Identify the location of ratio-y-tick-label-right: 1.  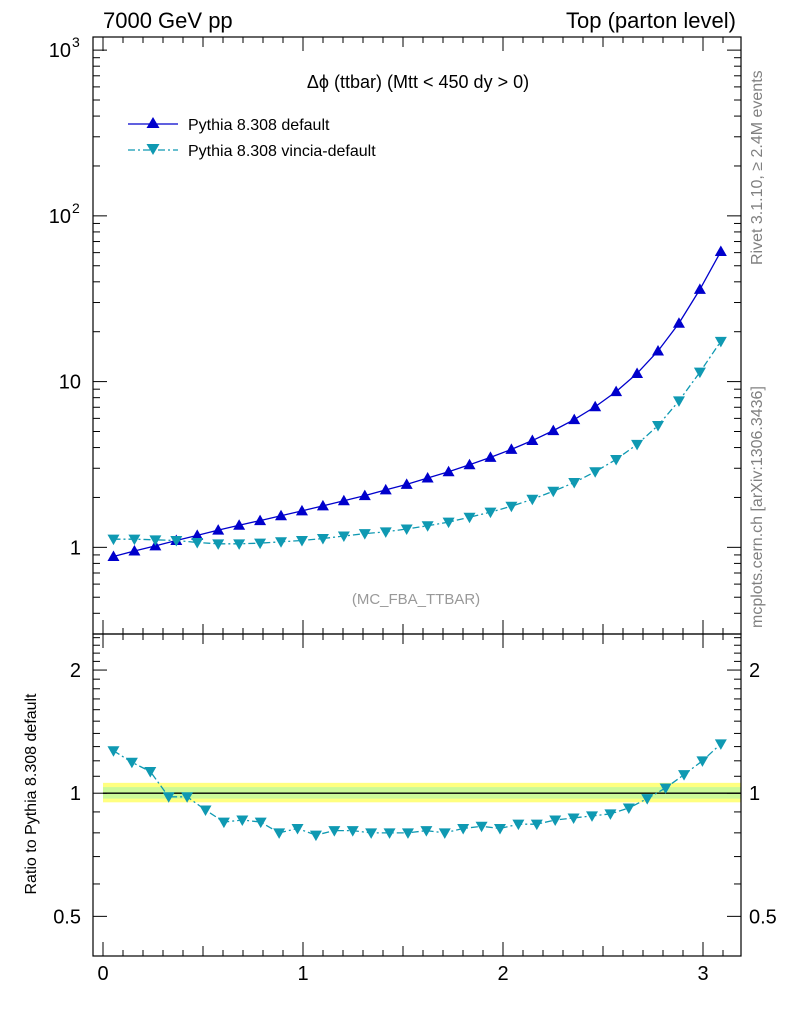
(754, 794).